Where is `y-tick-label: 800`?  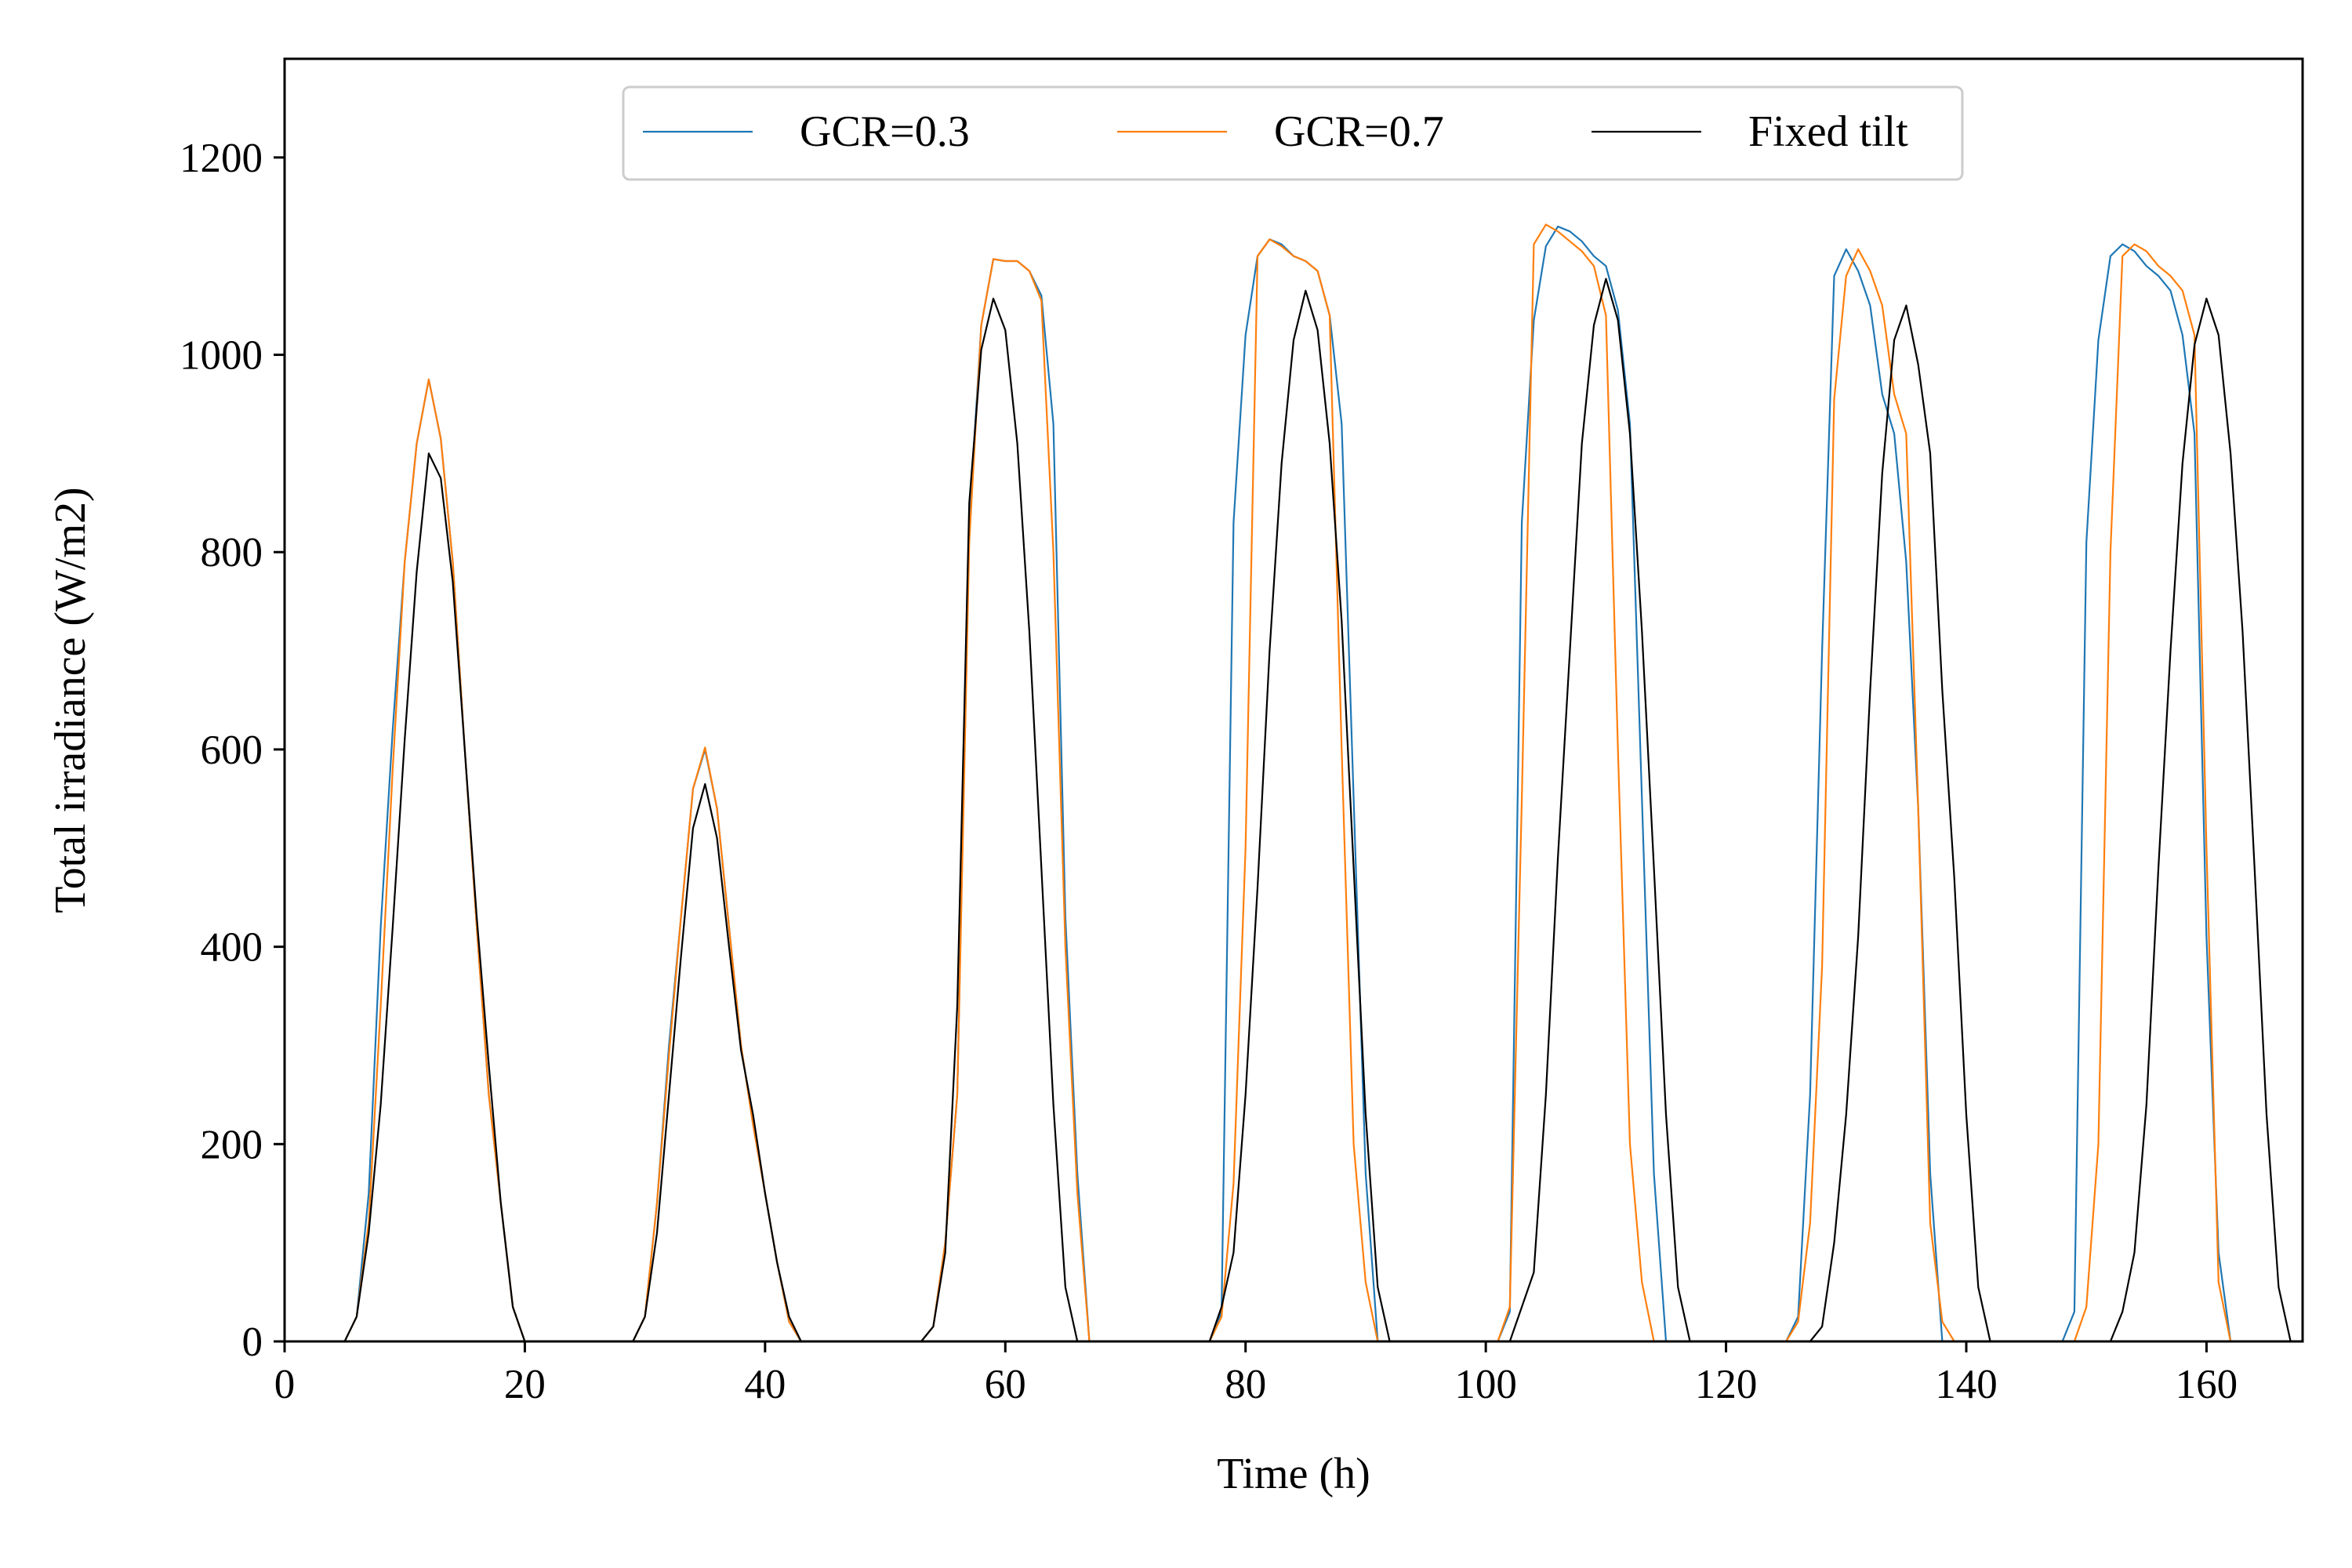
y-tick-label: 800 is located at coordinates (232, 552).